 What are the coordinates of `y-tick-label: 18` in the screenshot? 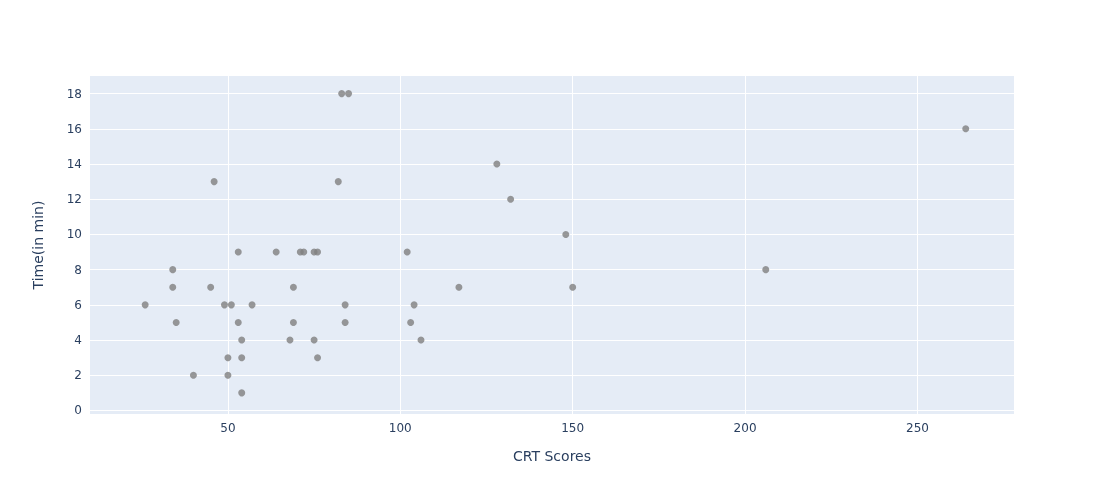 It's located at (74, 93).